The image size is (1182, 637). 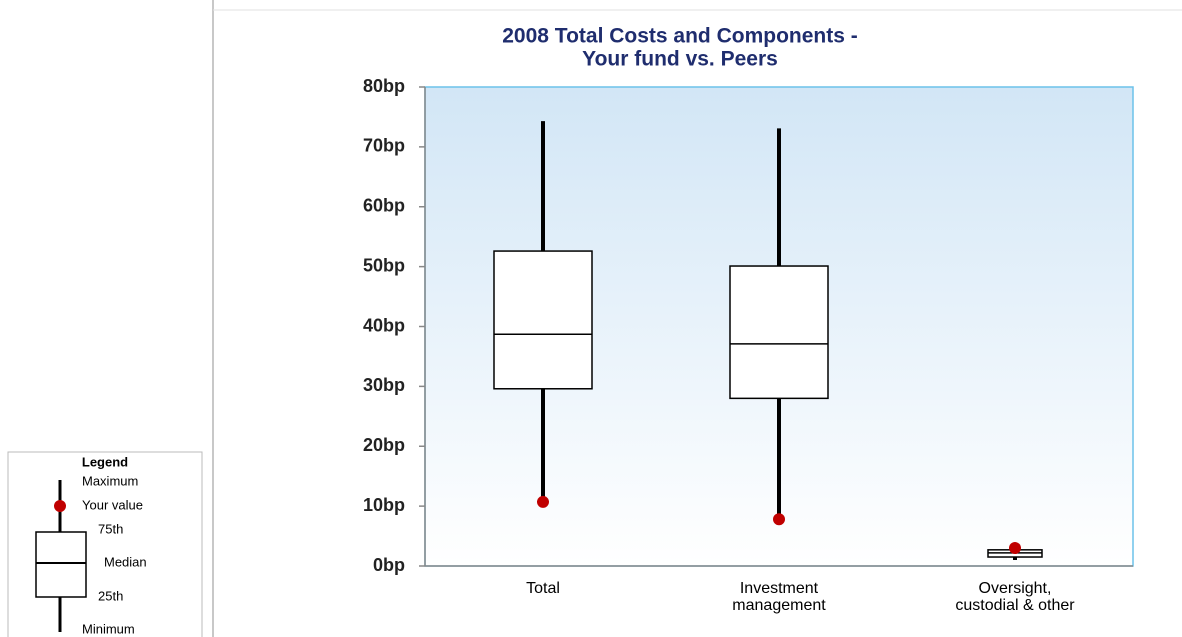 I want to click on legend-label: Minimum, so click(x=108, y=628).